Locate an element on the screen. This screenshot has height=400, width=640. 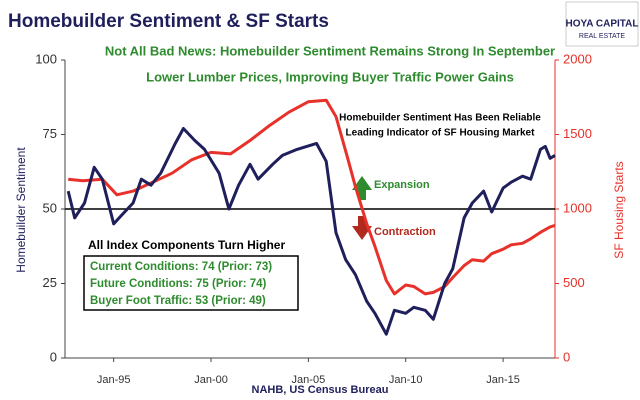
x-tick-label: Jan-15 is located at coordinates (503, 380).